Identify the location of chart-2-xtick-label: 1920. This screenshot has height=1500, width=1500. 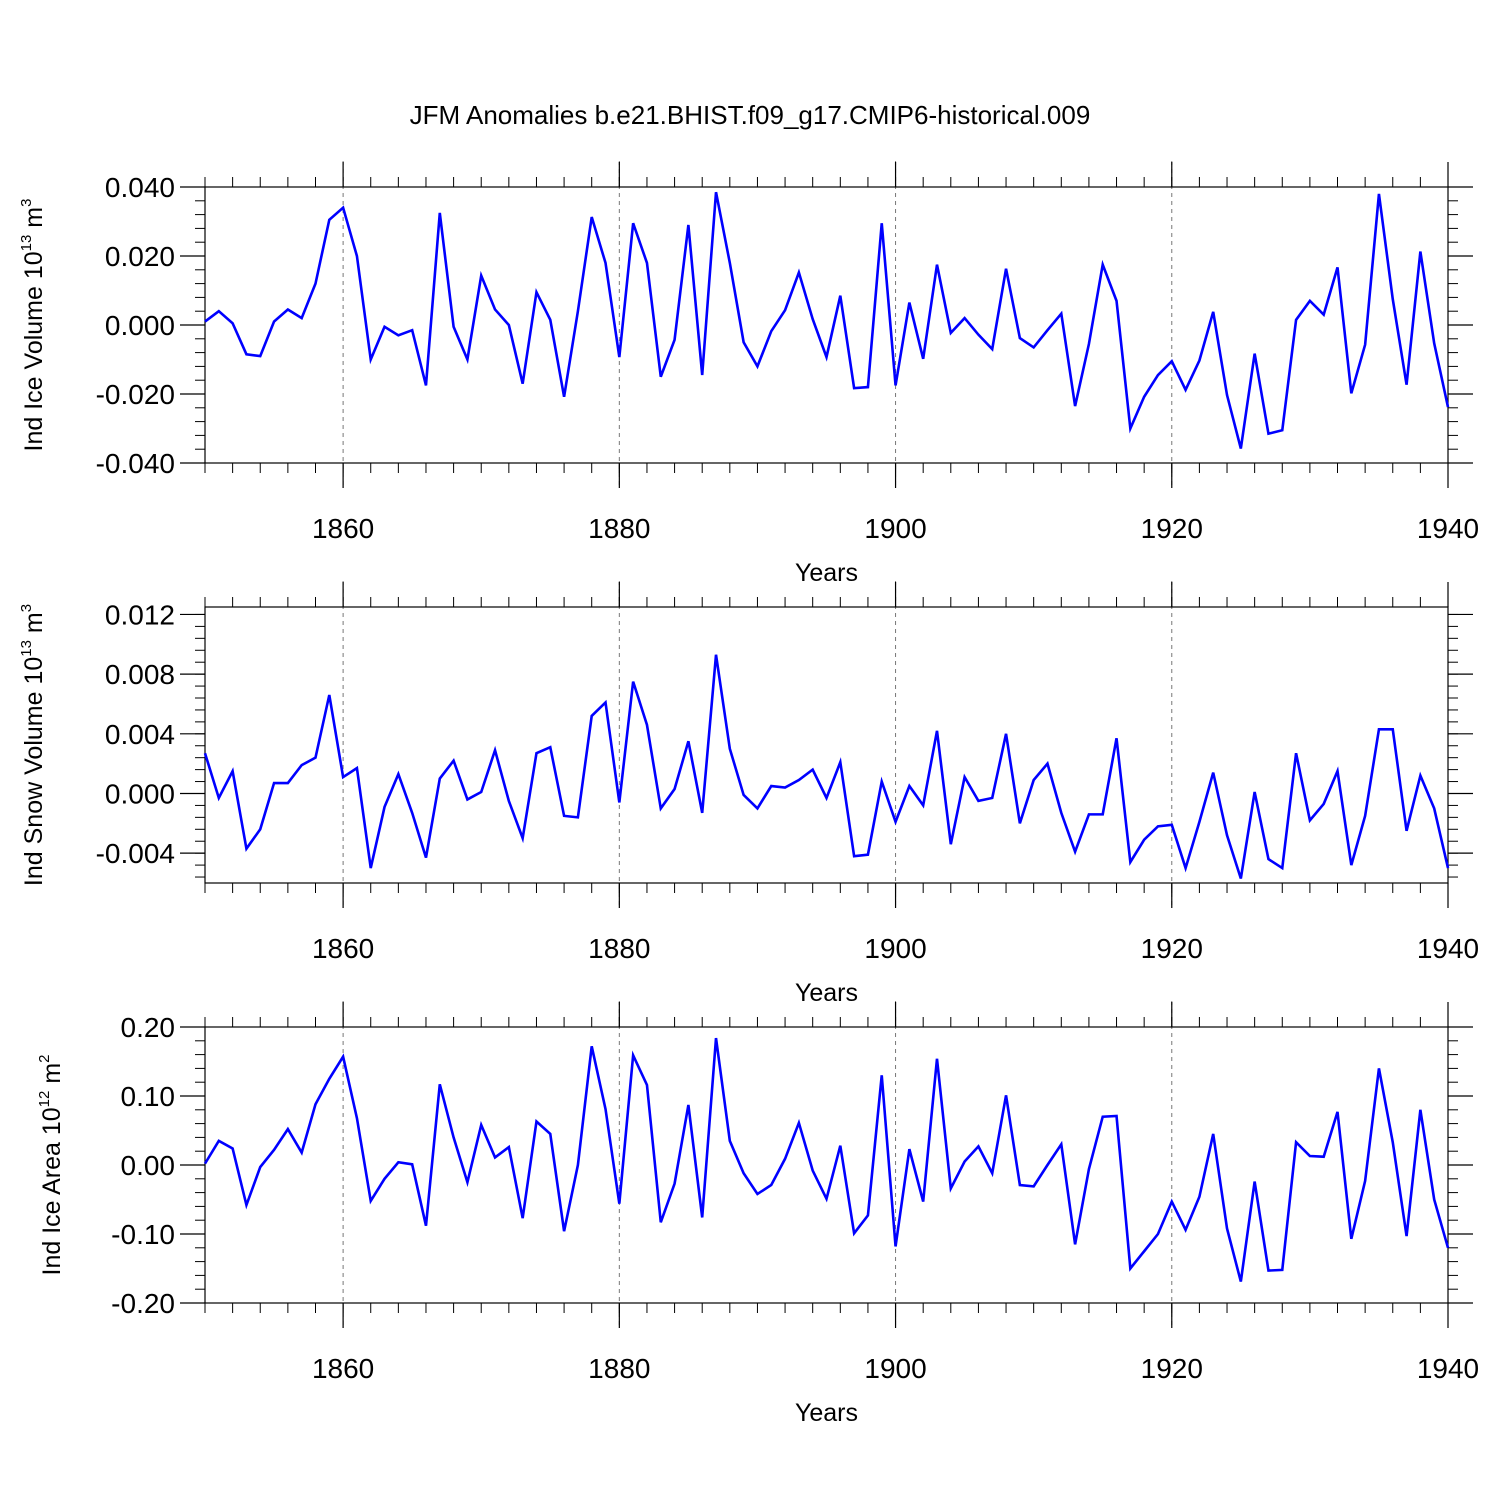
(1172, 948).